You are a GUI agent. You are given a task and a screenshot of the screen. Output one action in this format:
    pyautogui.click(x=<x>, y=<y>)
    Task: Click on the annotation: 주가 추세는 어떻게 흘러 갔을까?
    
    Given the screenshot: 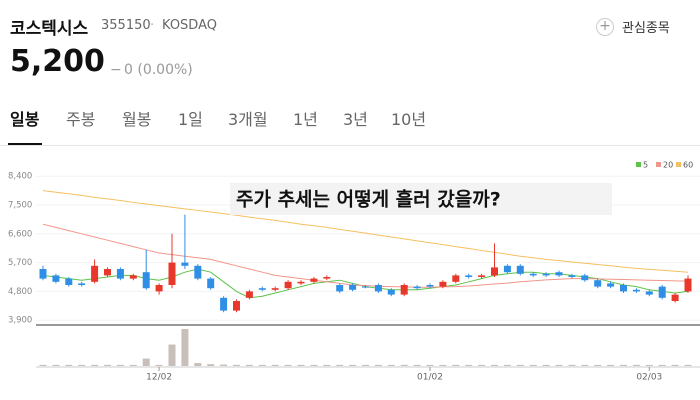 What is the action you would take?
    pyautogui.click(x=368, y=199)
    